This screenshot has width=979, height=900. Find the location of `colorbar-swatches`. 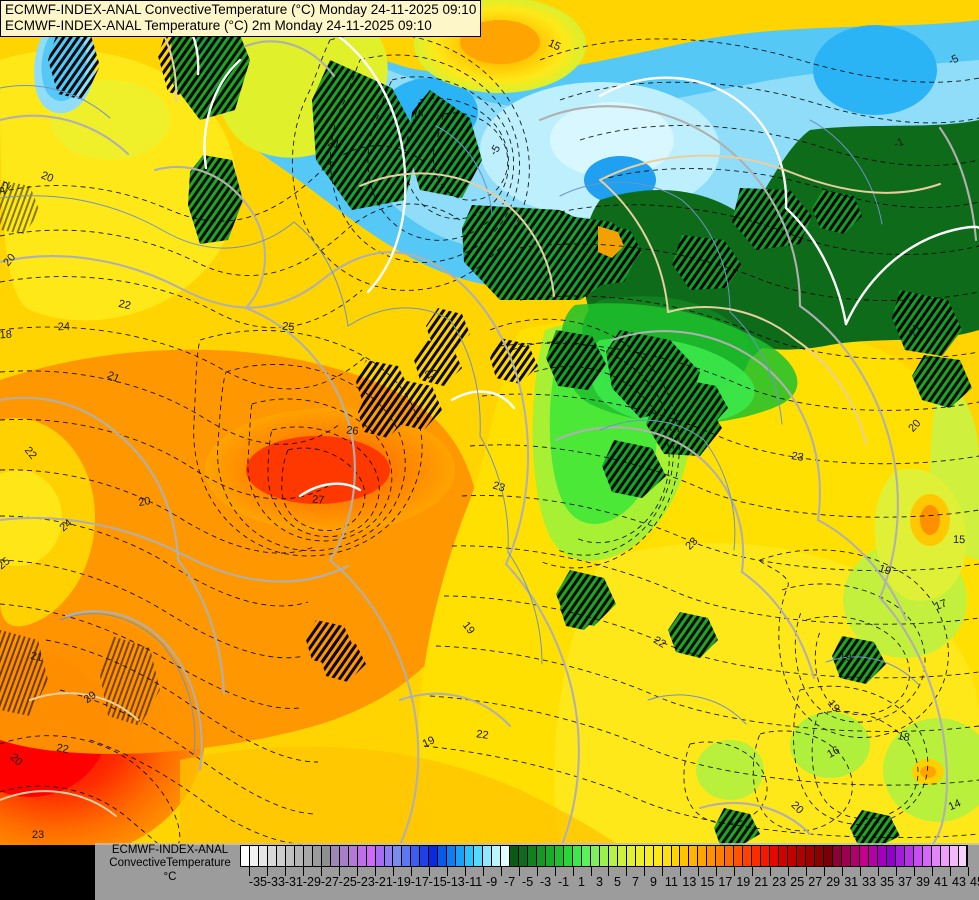

colorbar-swatches is located at coordinates (604, 856).